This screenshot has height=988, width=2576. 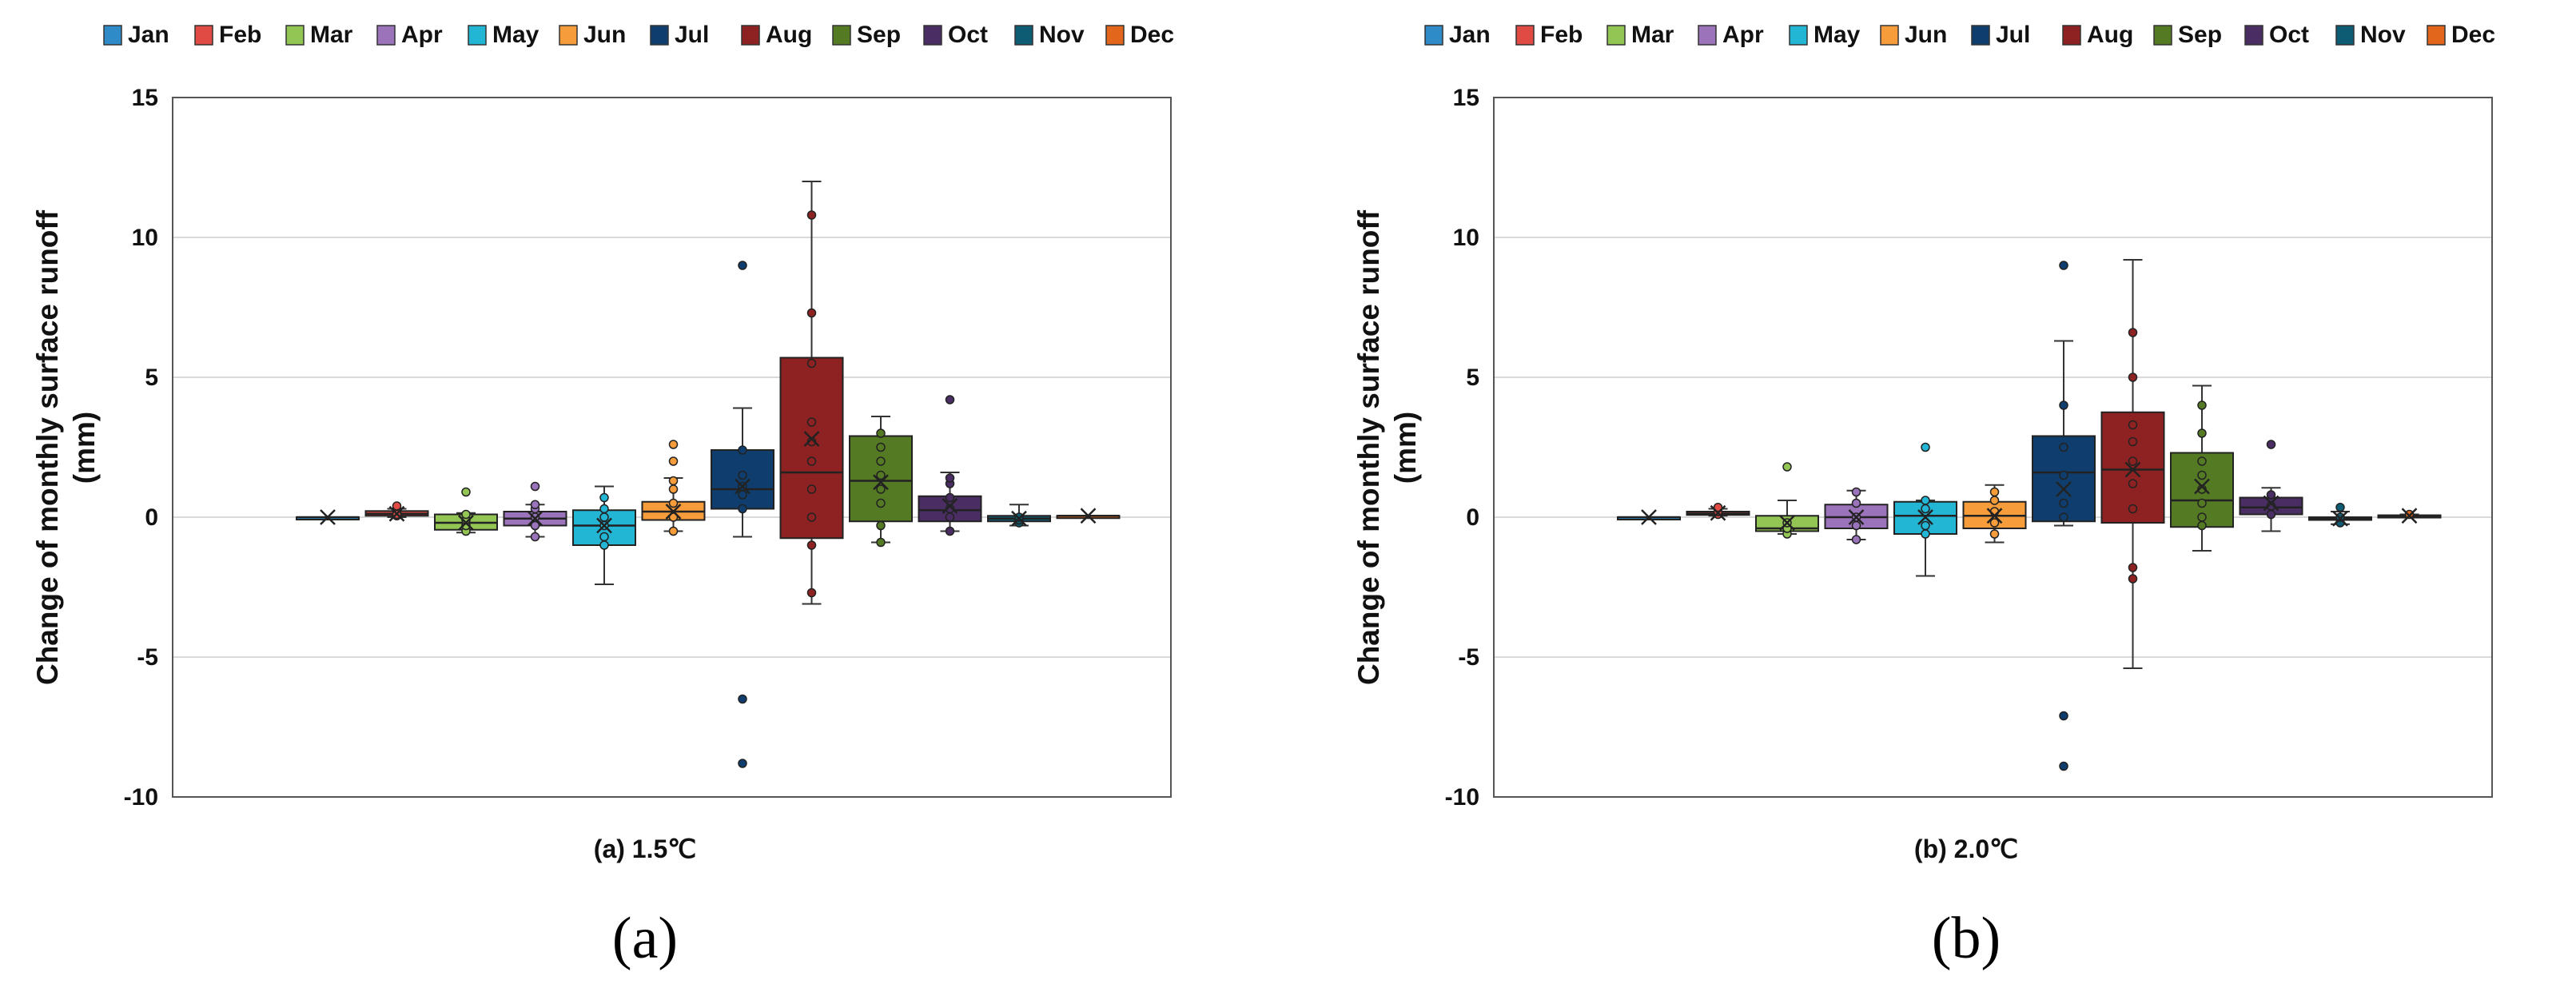 What do you see at coordinates (145, 238) in the screenshot?
I see `y-tick-label: 10` at bounding box center [145, 238].